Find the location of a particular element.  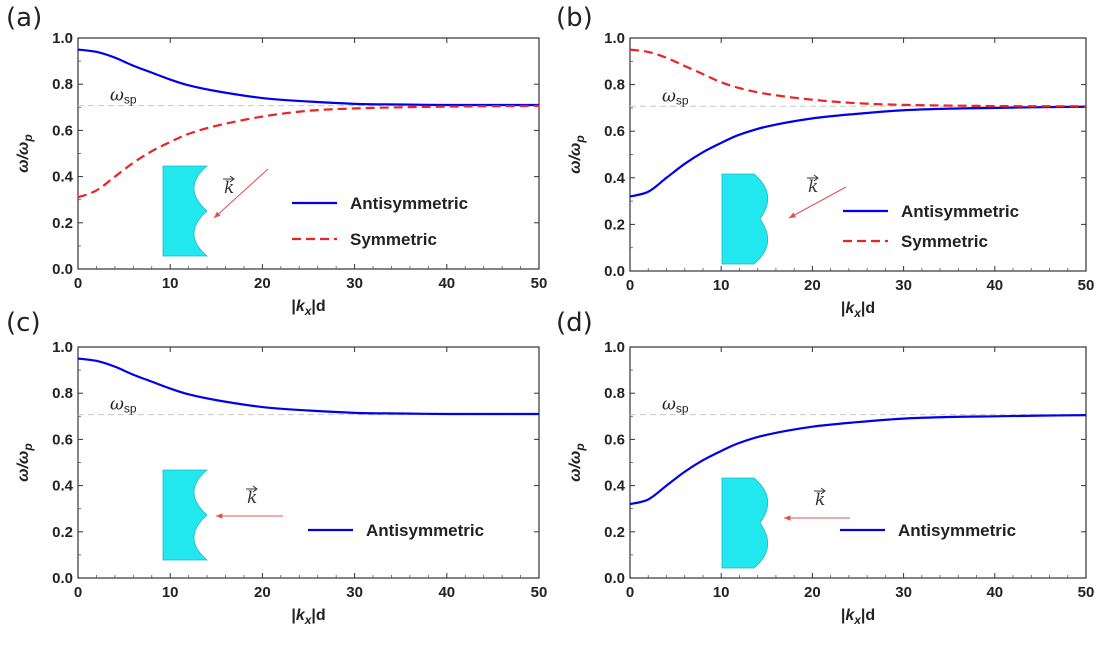

panel-letter: (d) is located at coordinates (574, 323).